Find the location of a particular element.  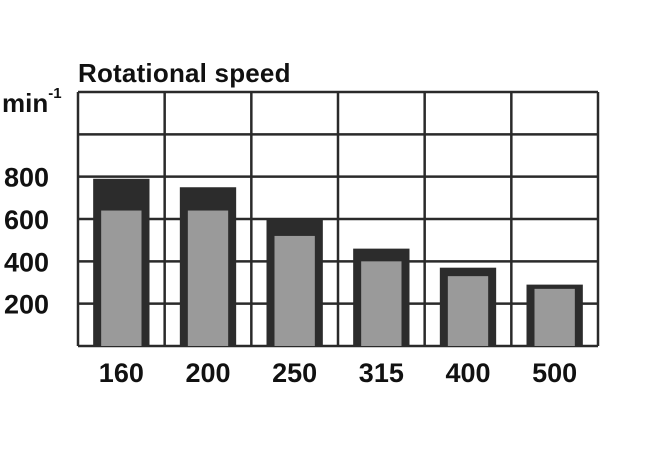

x-tick-label: 500 is located at coordinates (554, 373).